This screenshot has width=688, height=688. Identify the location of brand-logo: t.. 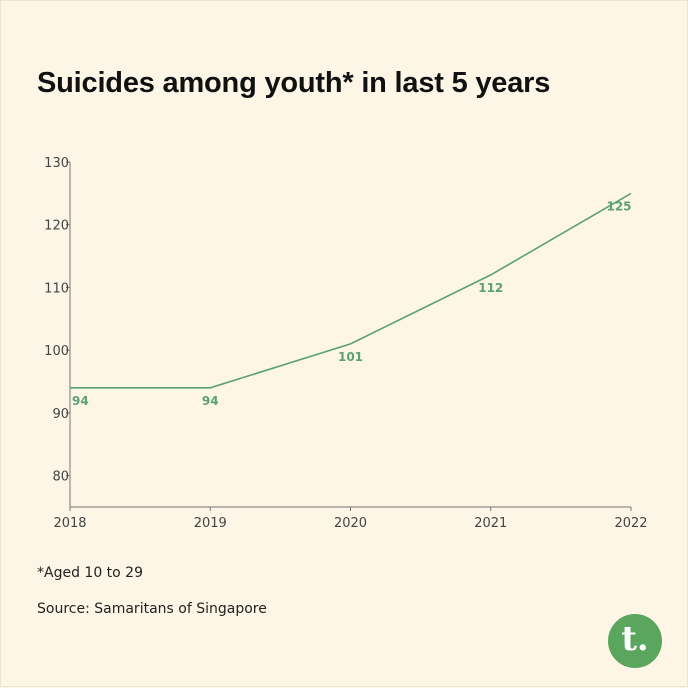
(635, 641).